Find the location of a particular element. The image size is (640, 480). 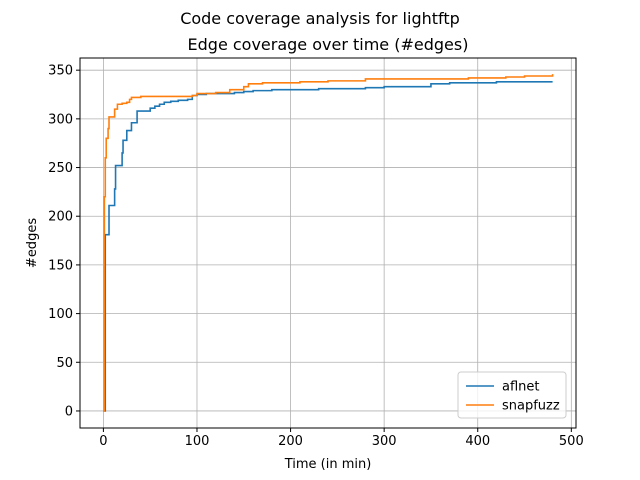

y-tick-label: 150 is located at coordinates (60, 265).